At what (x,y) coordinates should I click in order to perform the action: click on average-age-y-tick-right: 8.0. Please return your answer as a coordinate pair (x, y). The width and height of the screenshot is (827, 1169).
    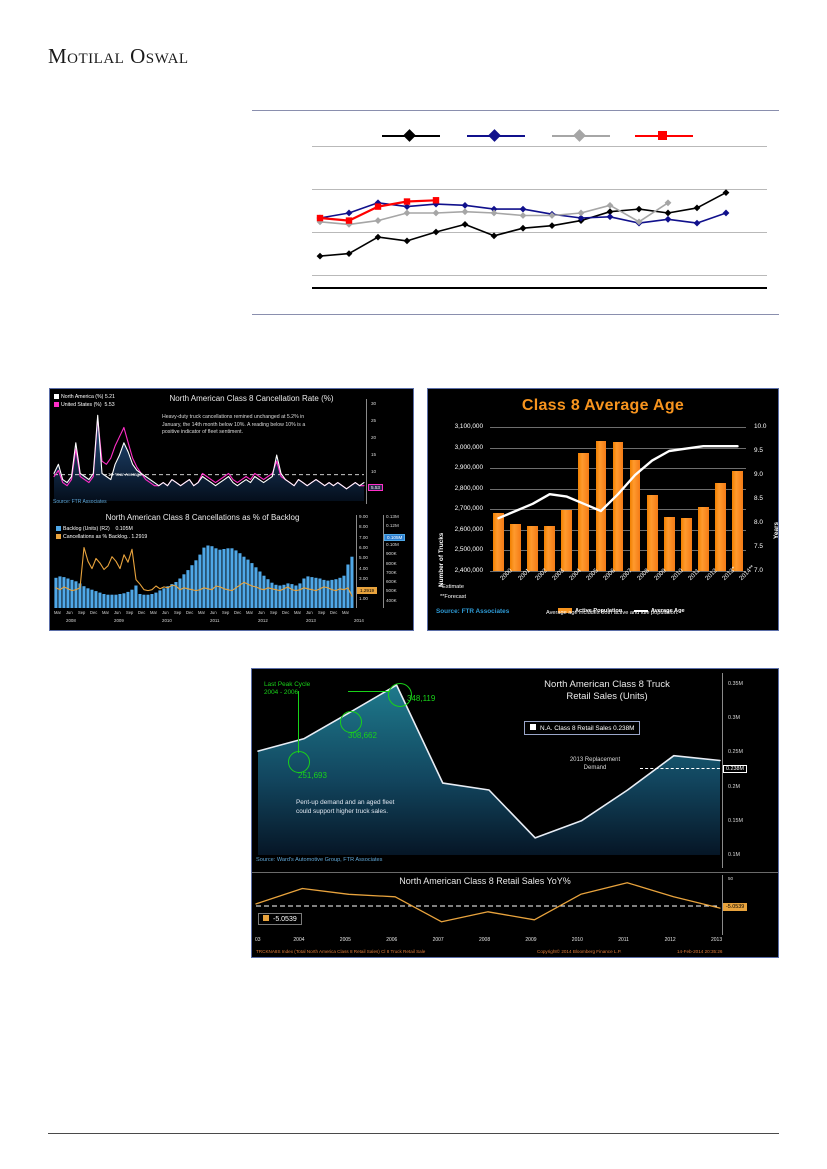
    Looking at the image, I should click on (758, 522).